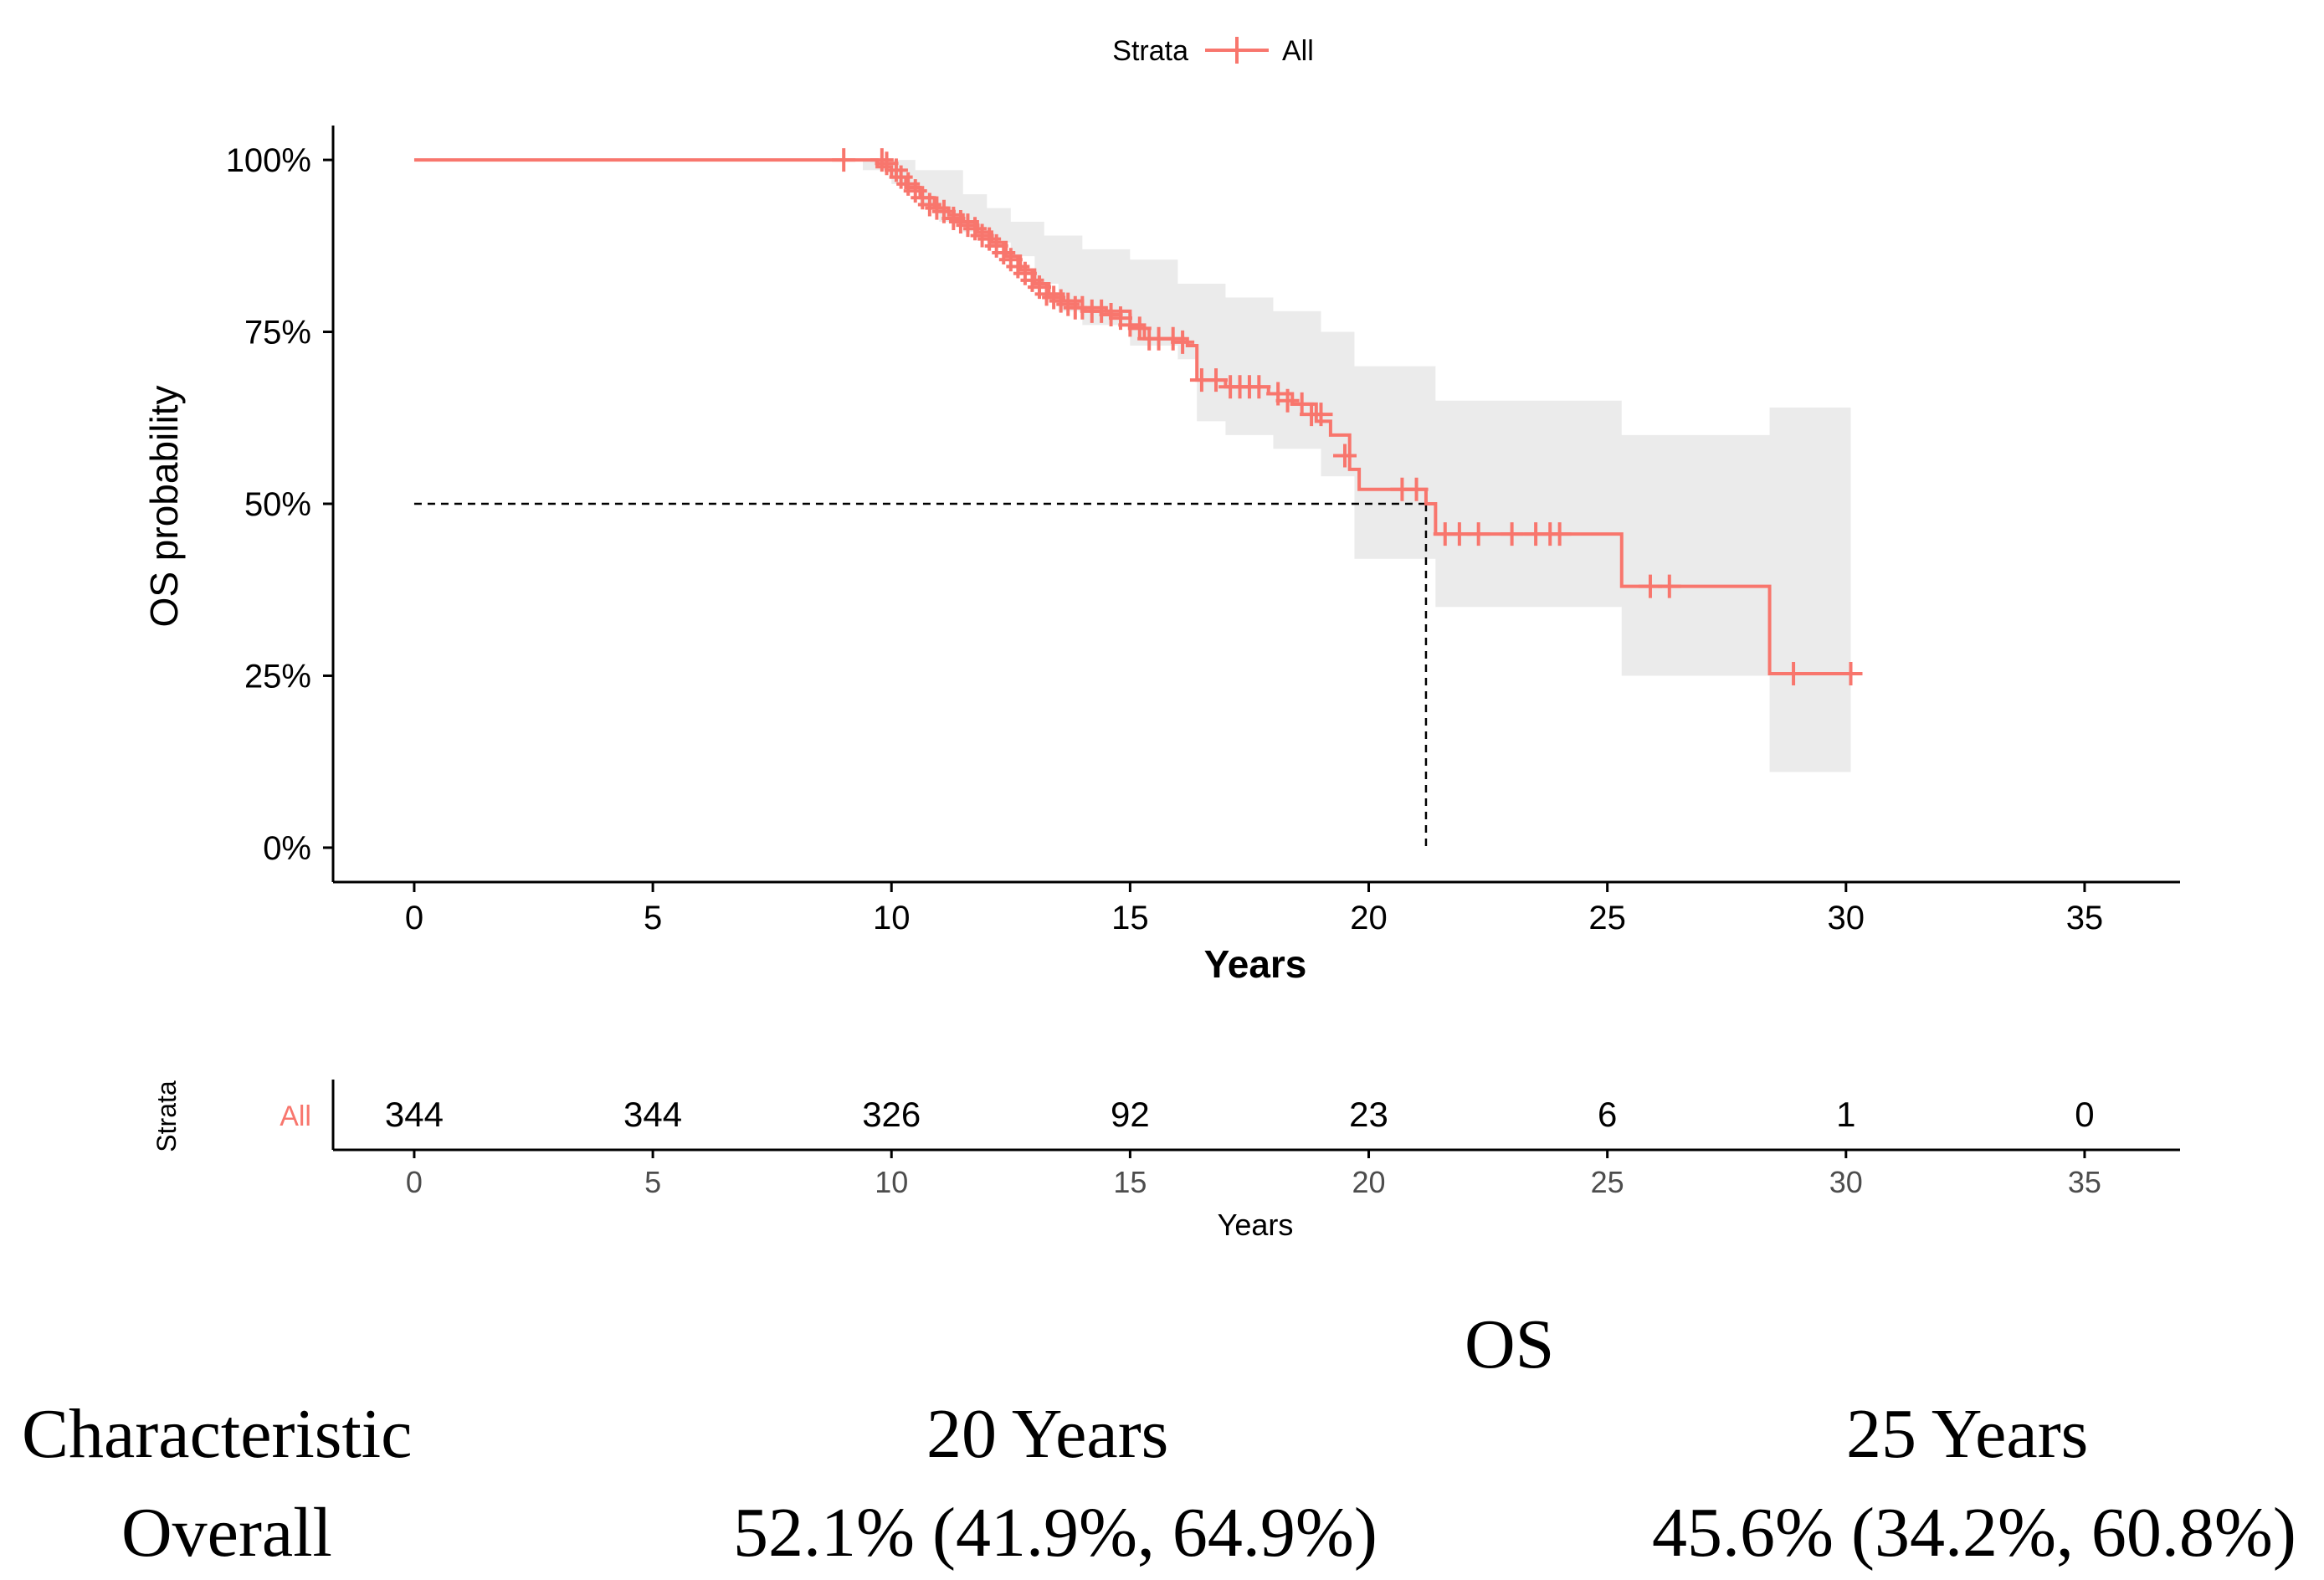  Describe the element at coordinates (1846, 1182) in the screenshot. I see `risk-x-tick-label: 30` at that location.